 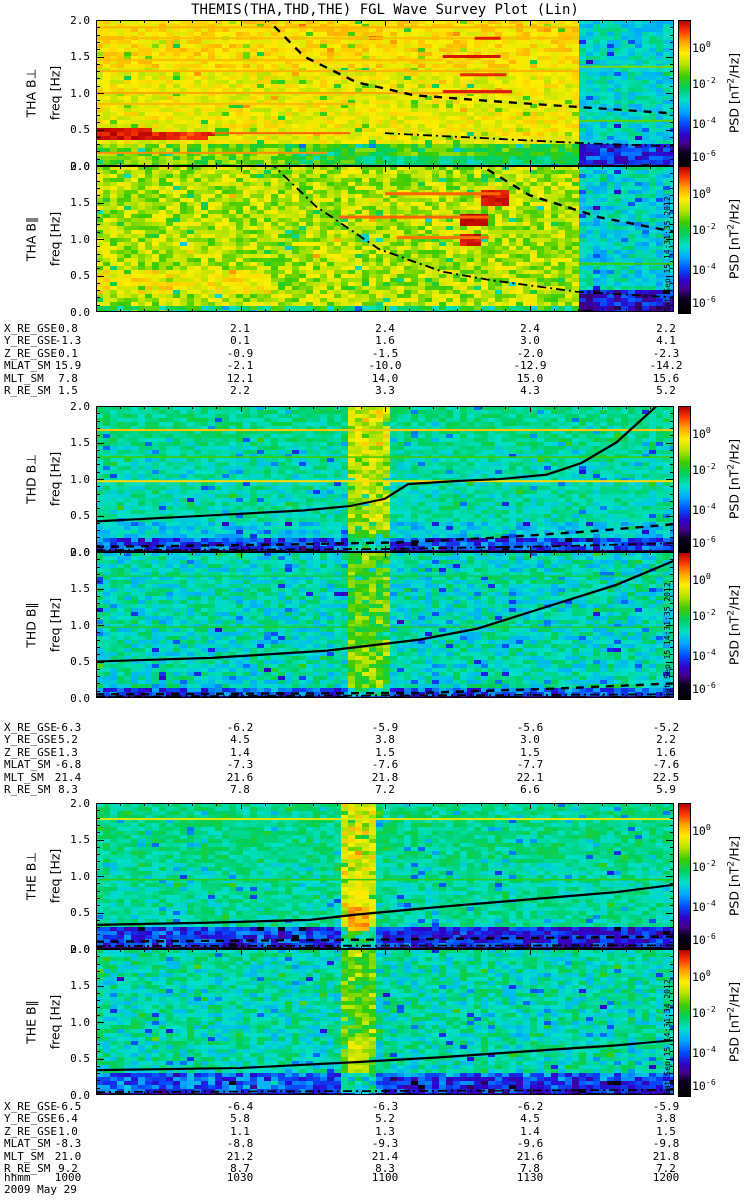 What do you see at coordinates (385, 328) in the screenshot?
I see `ephemeris-value: 2.4` at bounding box center [385, 328].